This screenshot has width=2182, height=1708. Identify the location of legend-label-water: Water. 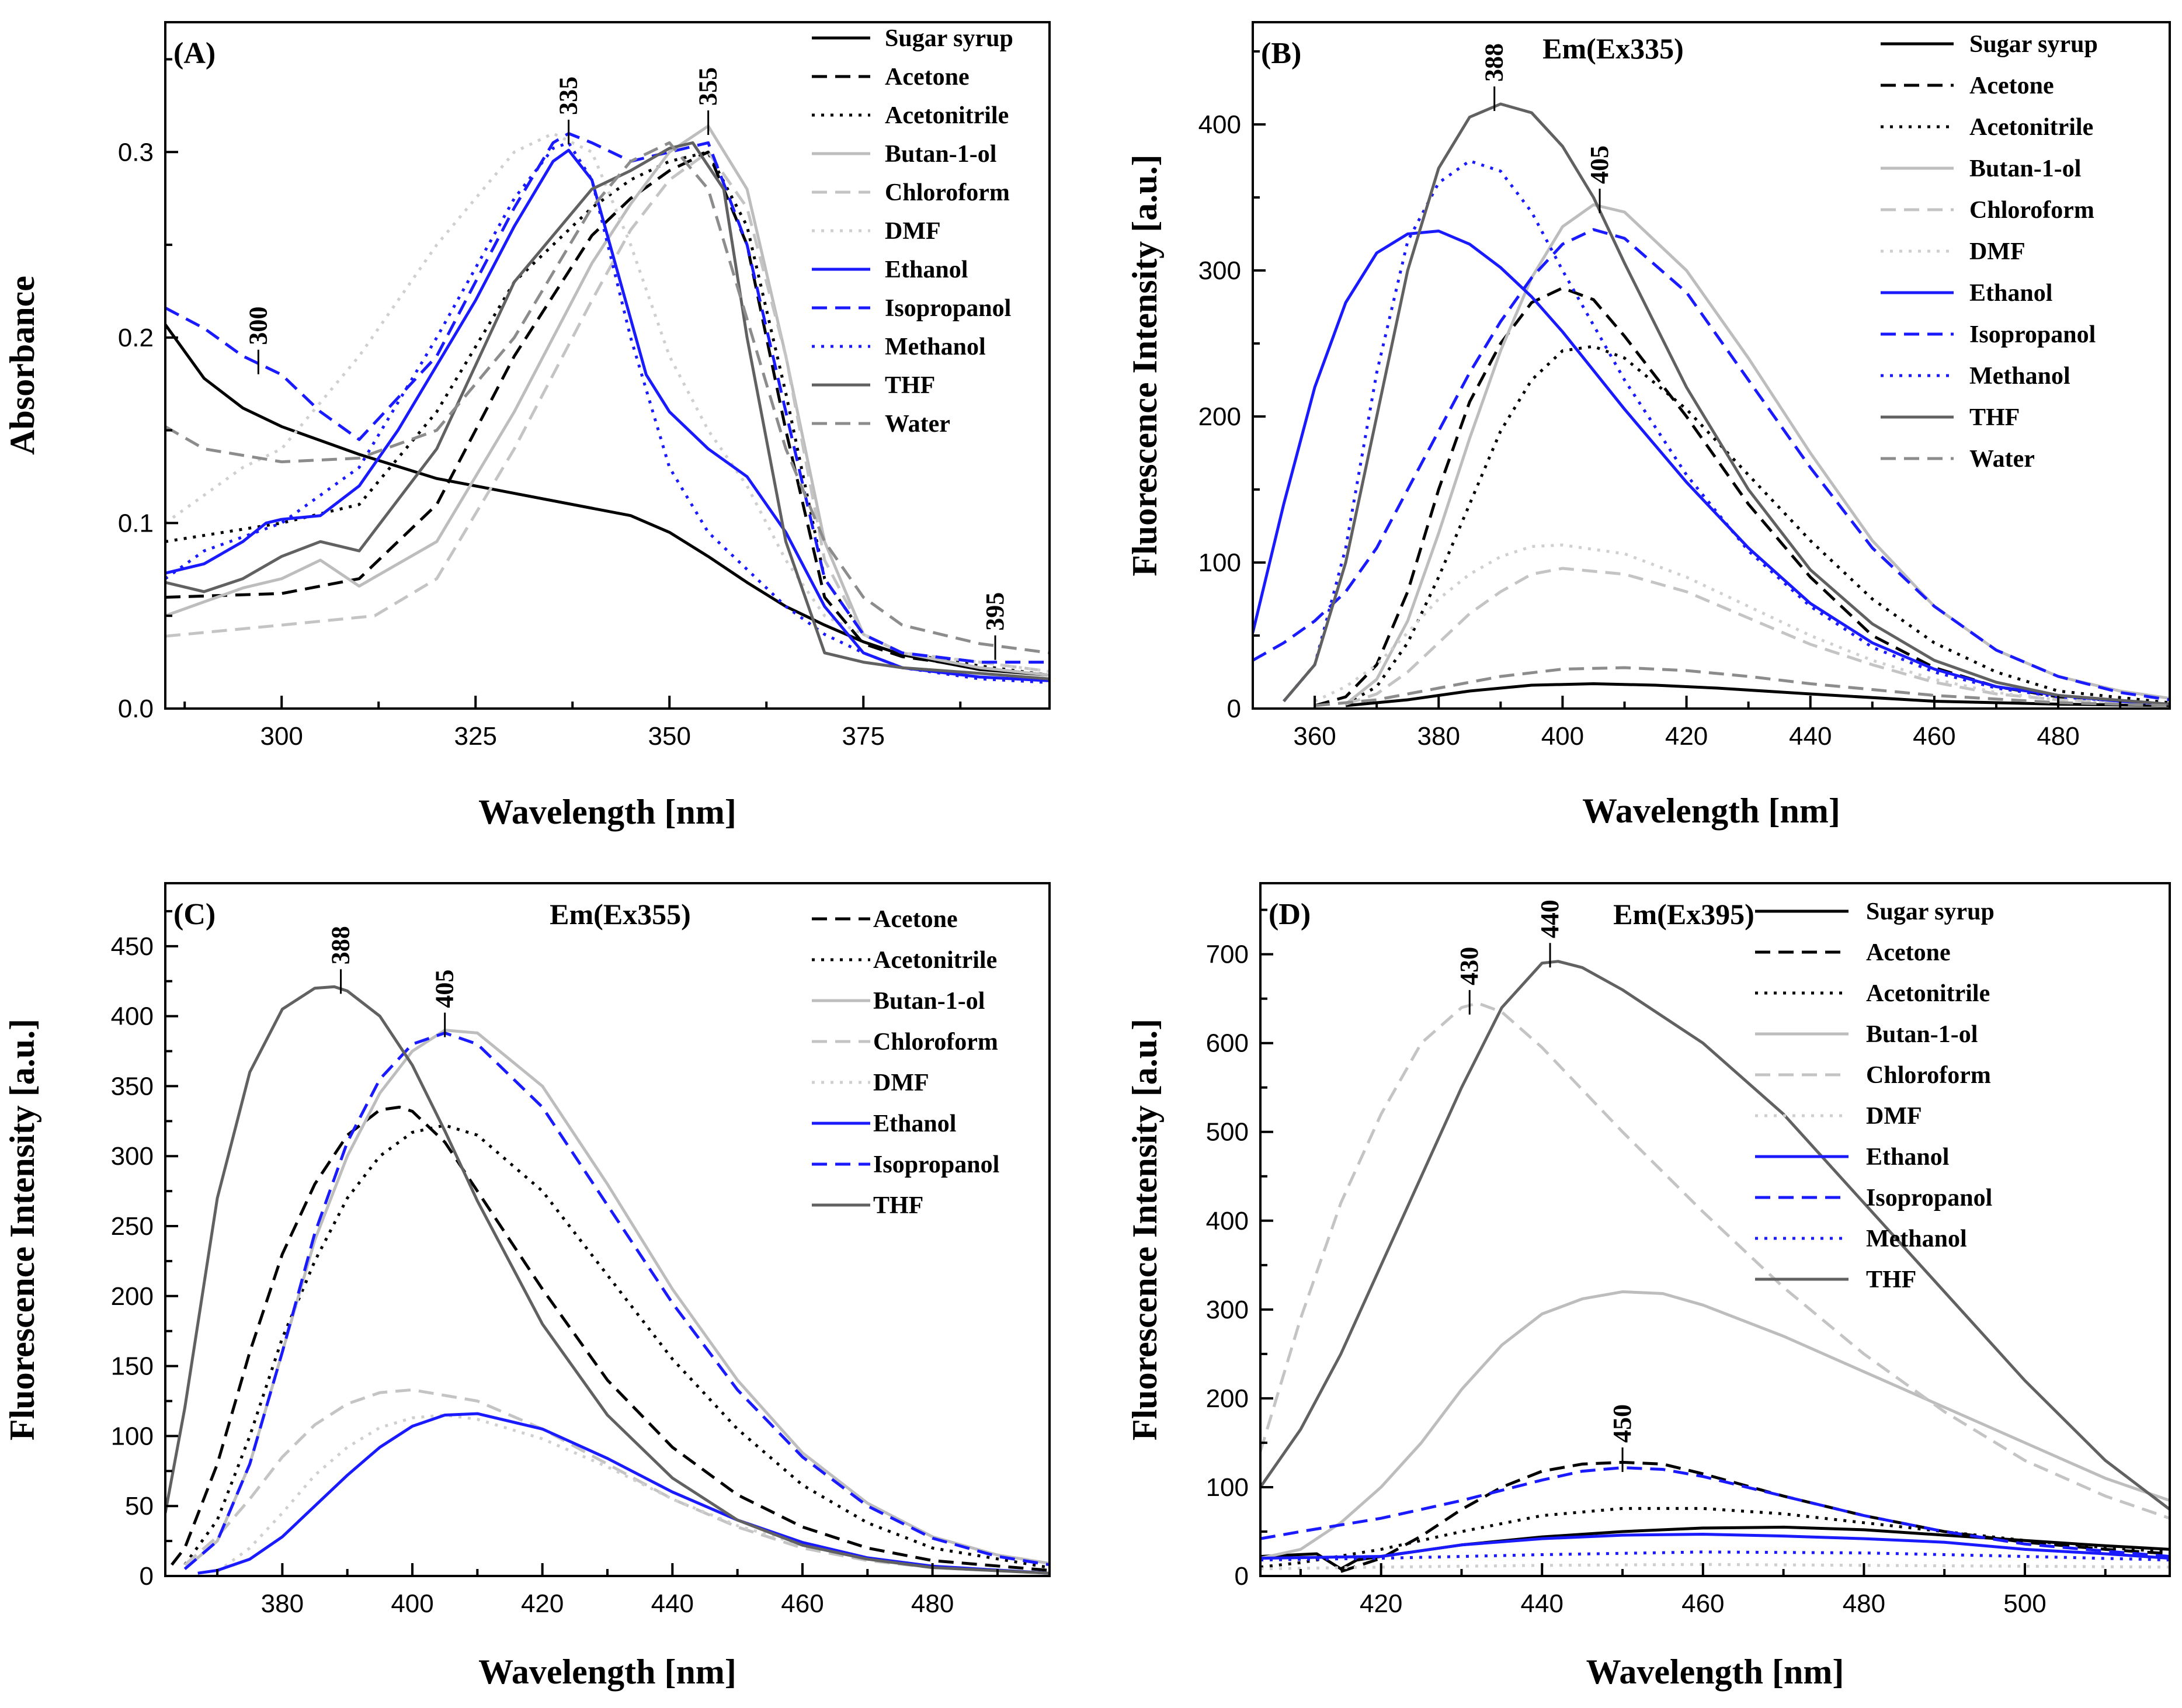
(917, 424).